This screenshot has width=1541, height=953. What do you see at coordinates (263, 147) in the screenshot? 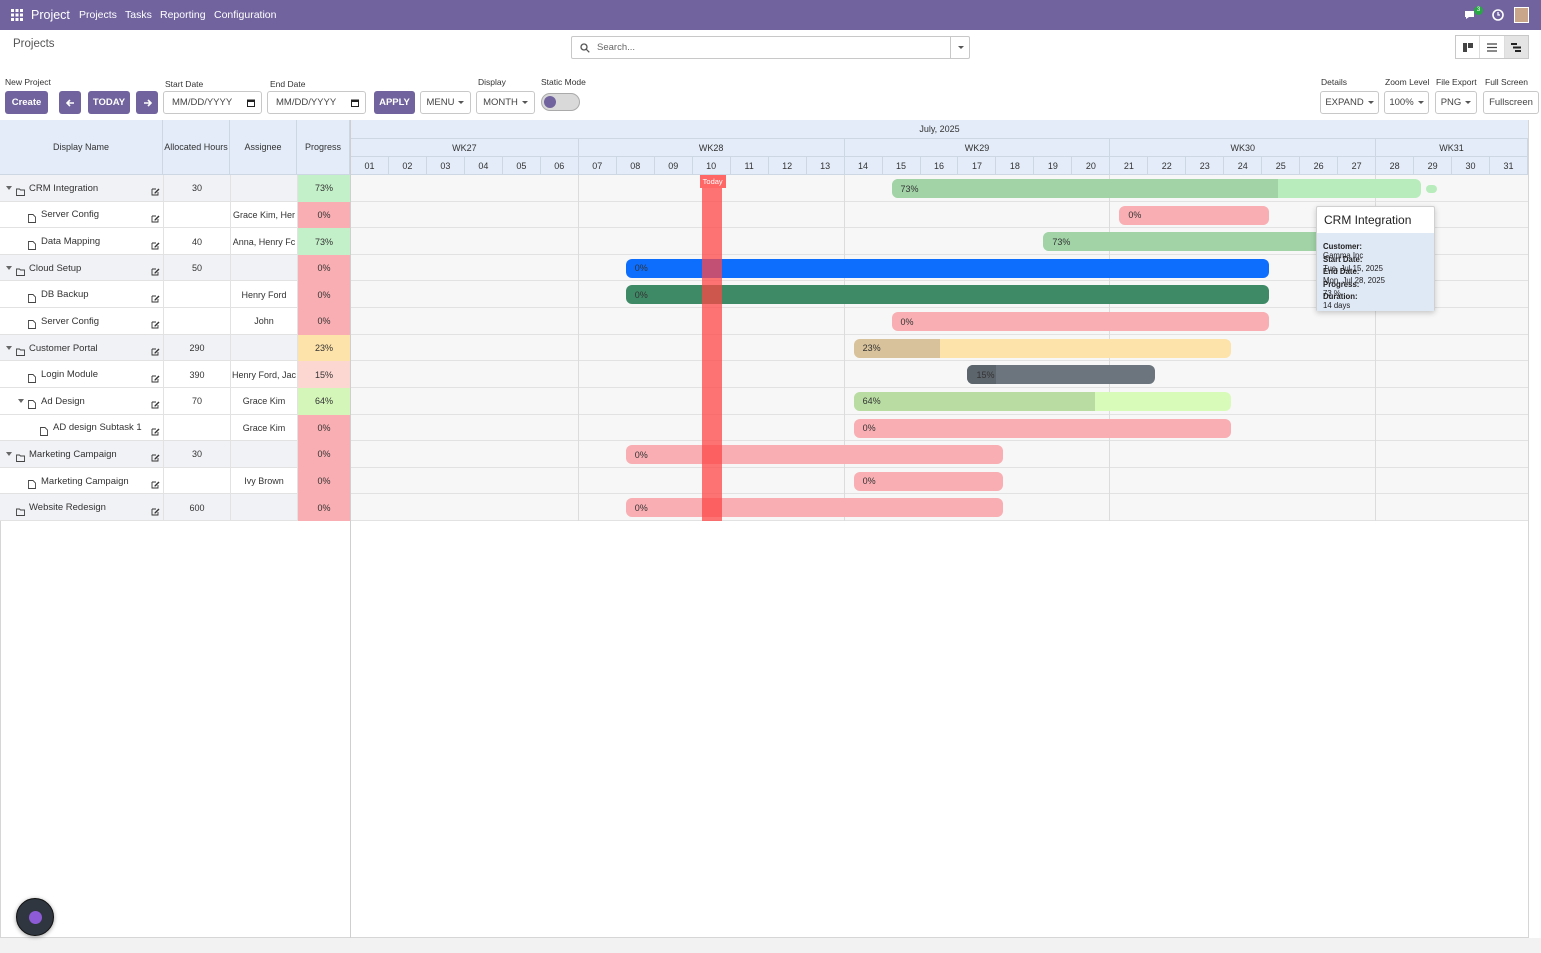
I see `column-header: Assignee` at bounding box center [263, 147].